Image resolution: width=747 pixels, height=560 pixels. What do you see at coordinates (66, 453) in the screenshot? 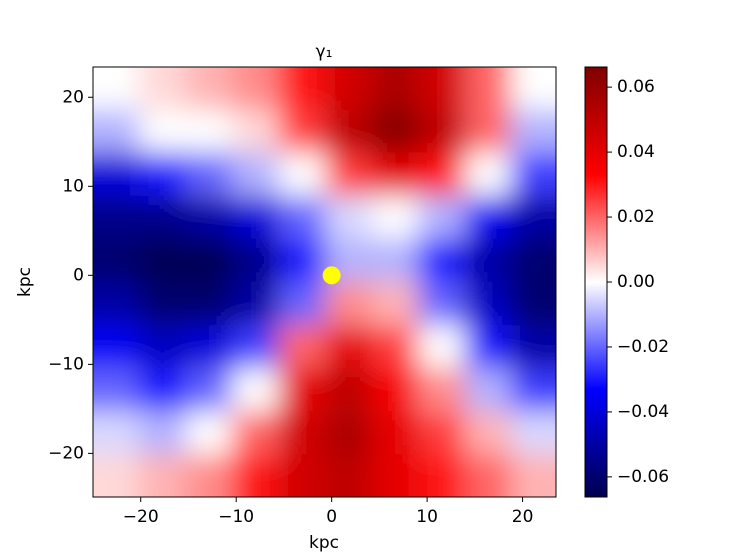
I see `y-tick-label: −20` at bounding box center [66, 453].